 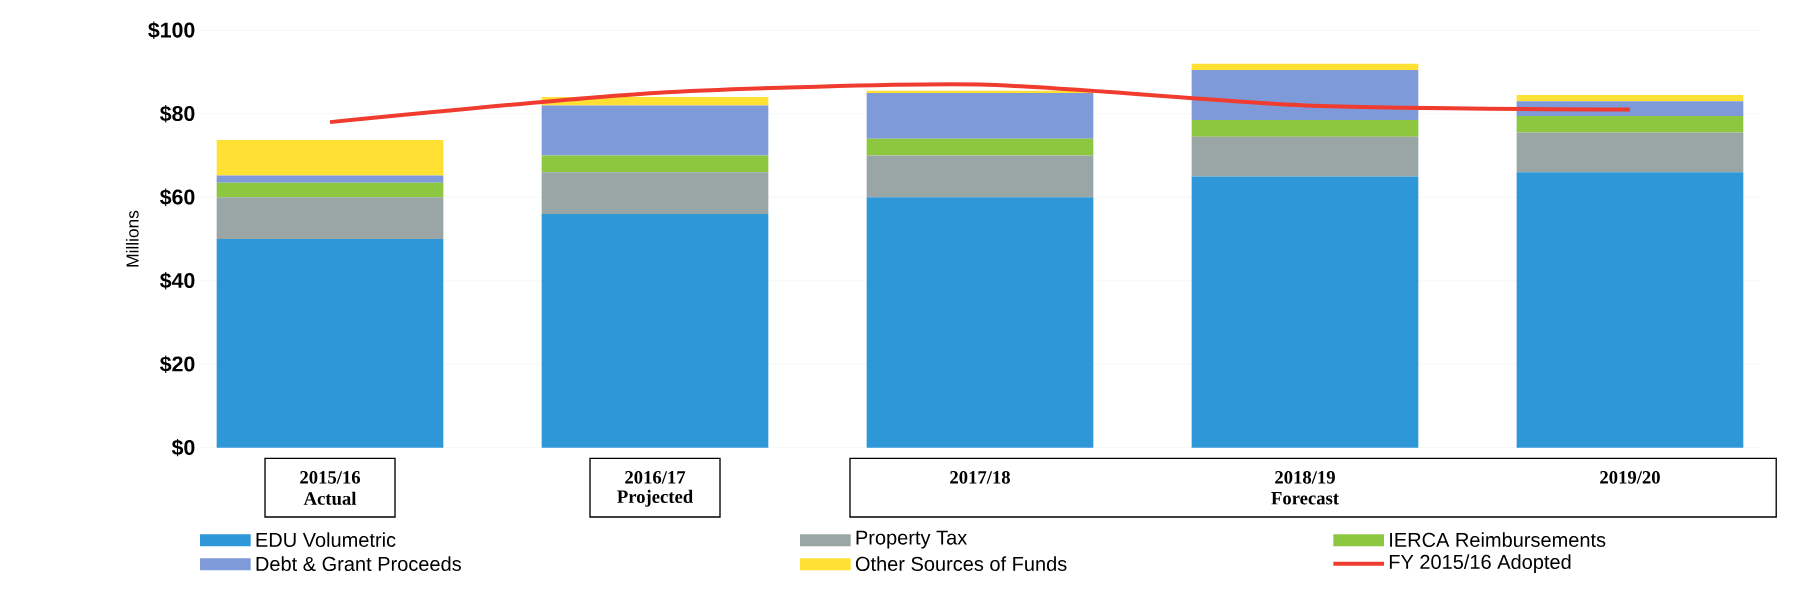 I want to click on legend-label: EDU Volumetric, so click(x=326, y=539).